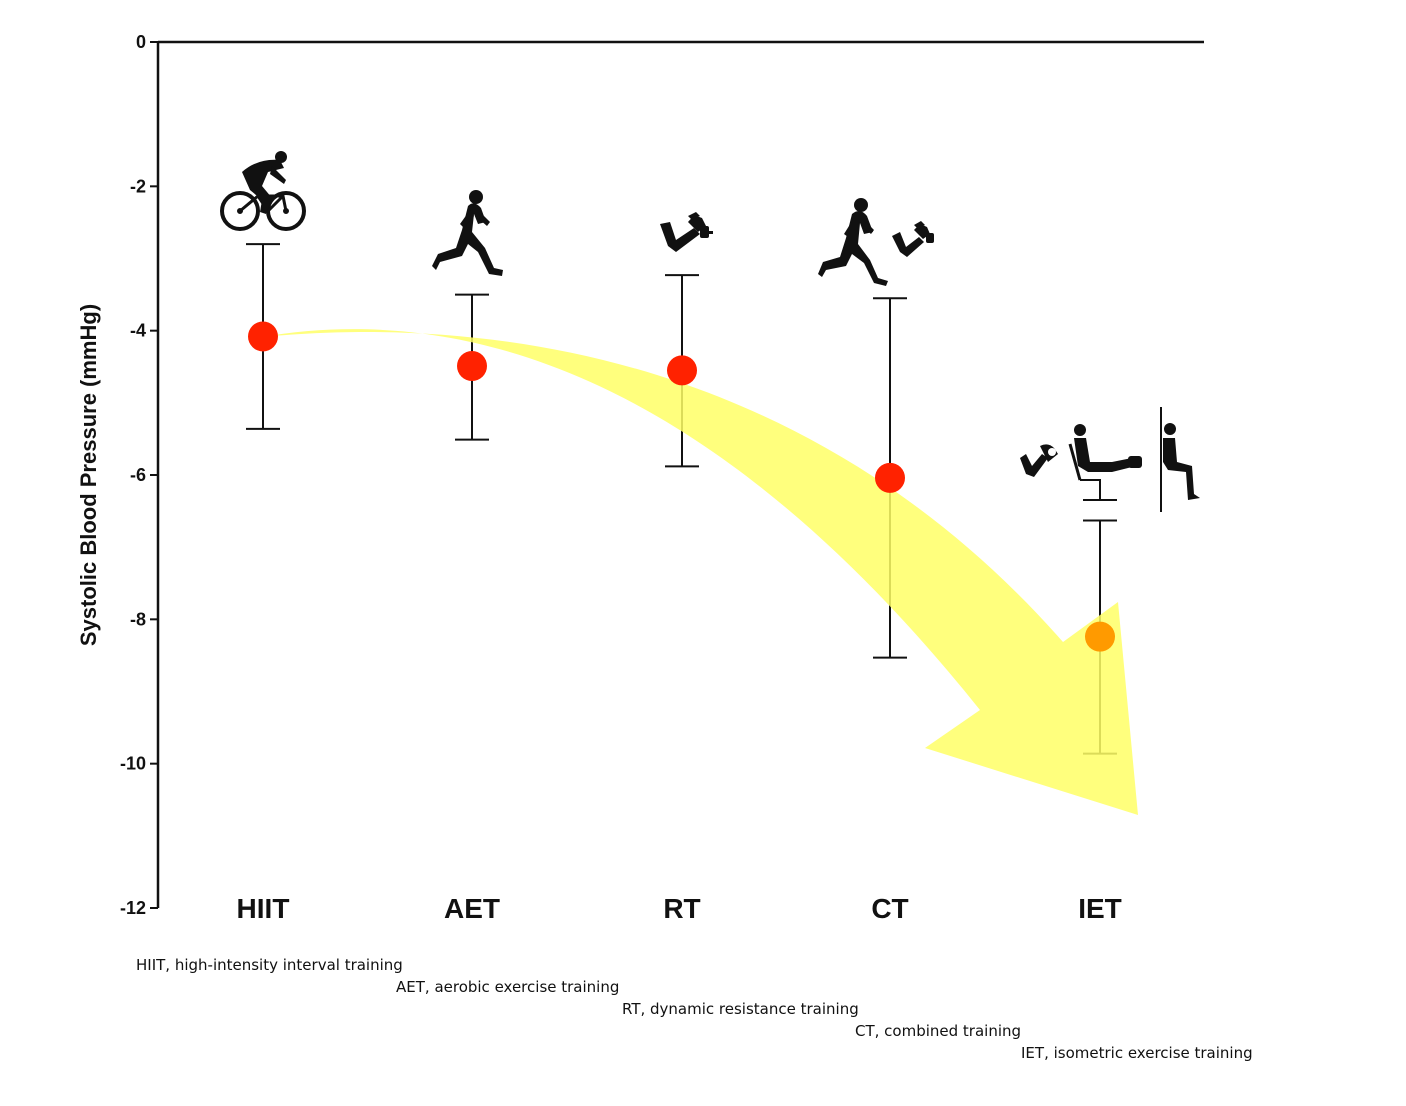  Describe the element at coordinates (263, 336) in the screenshot. I see `point-hiit` at that location.